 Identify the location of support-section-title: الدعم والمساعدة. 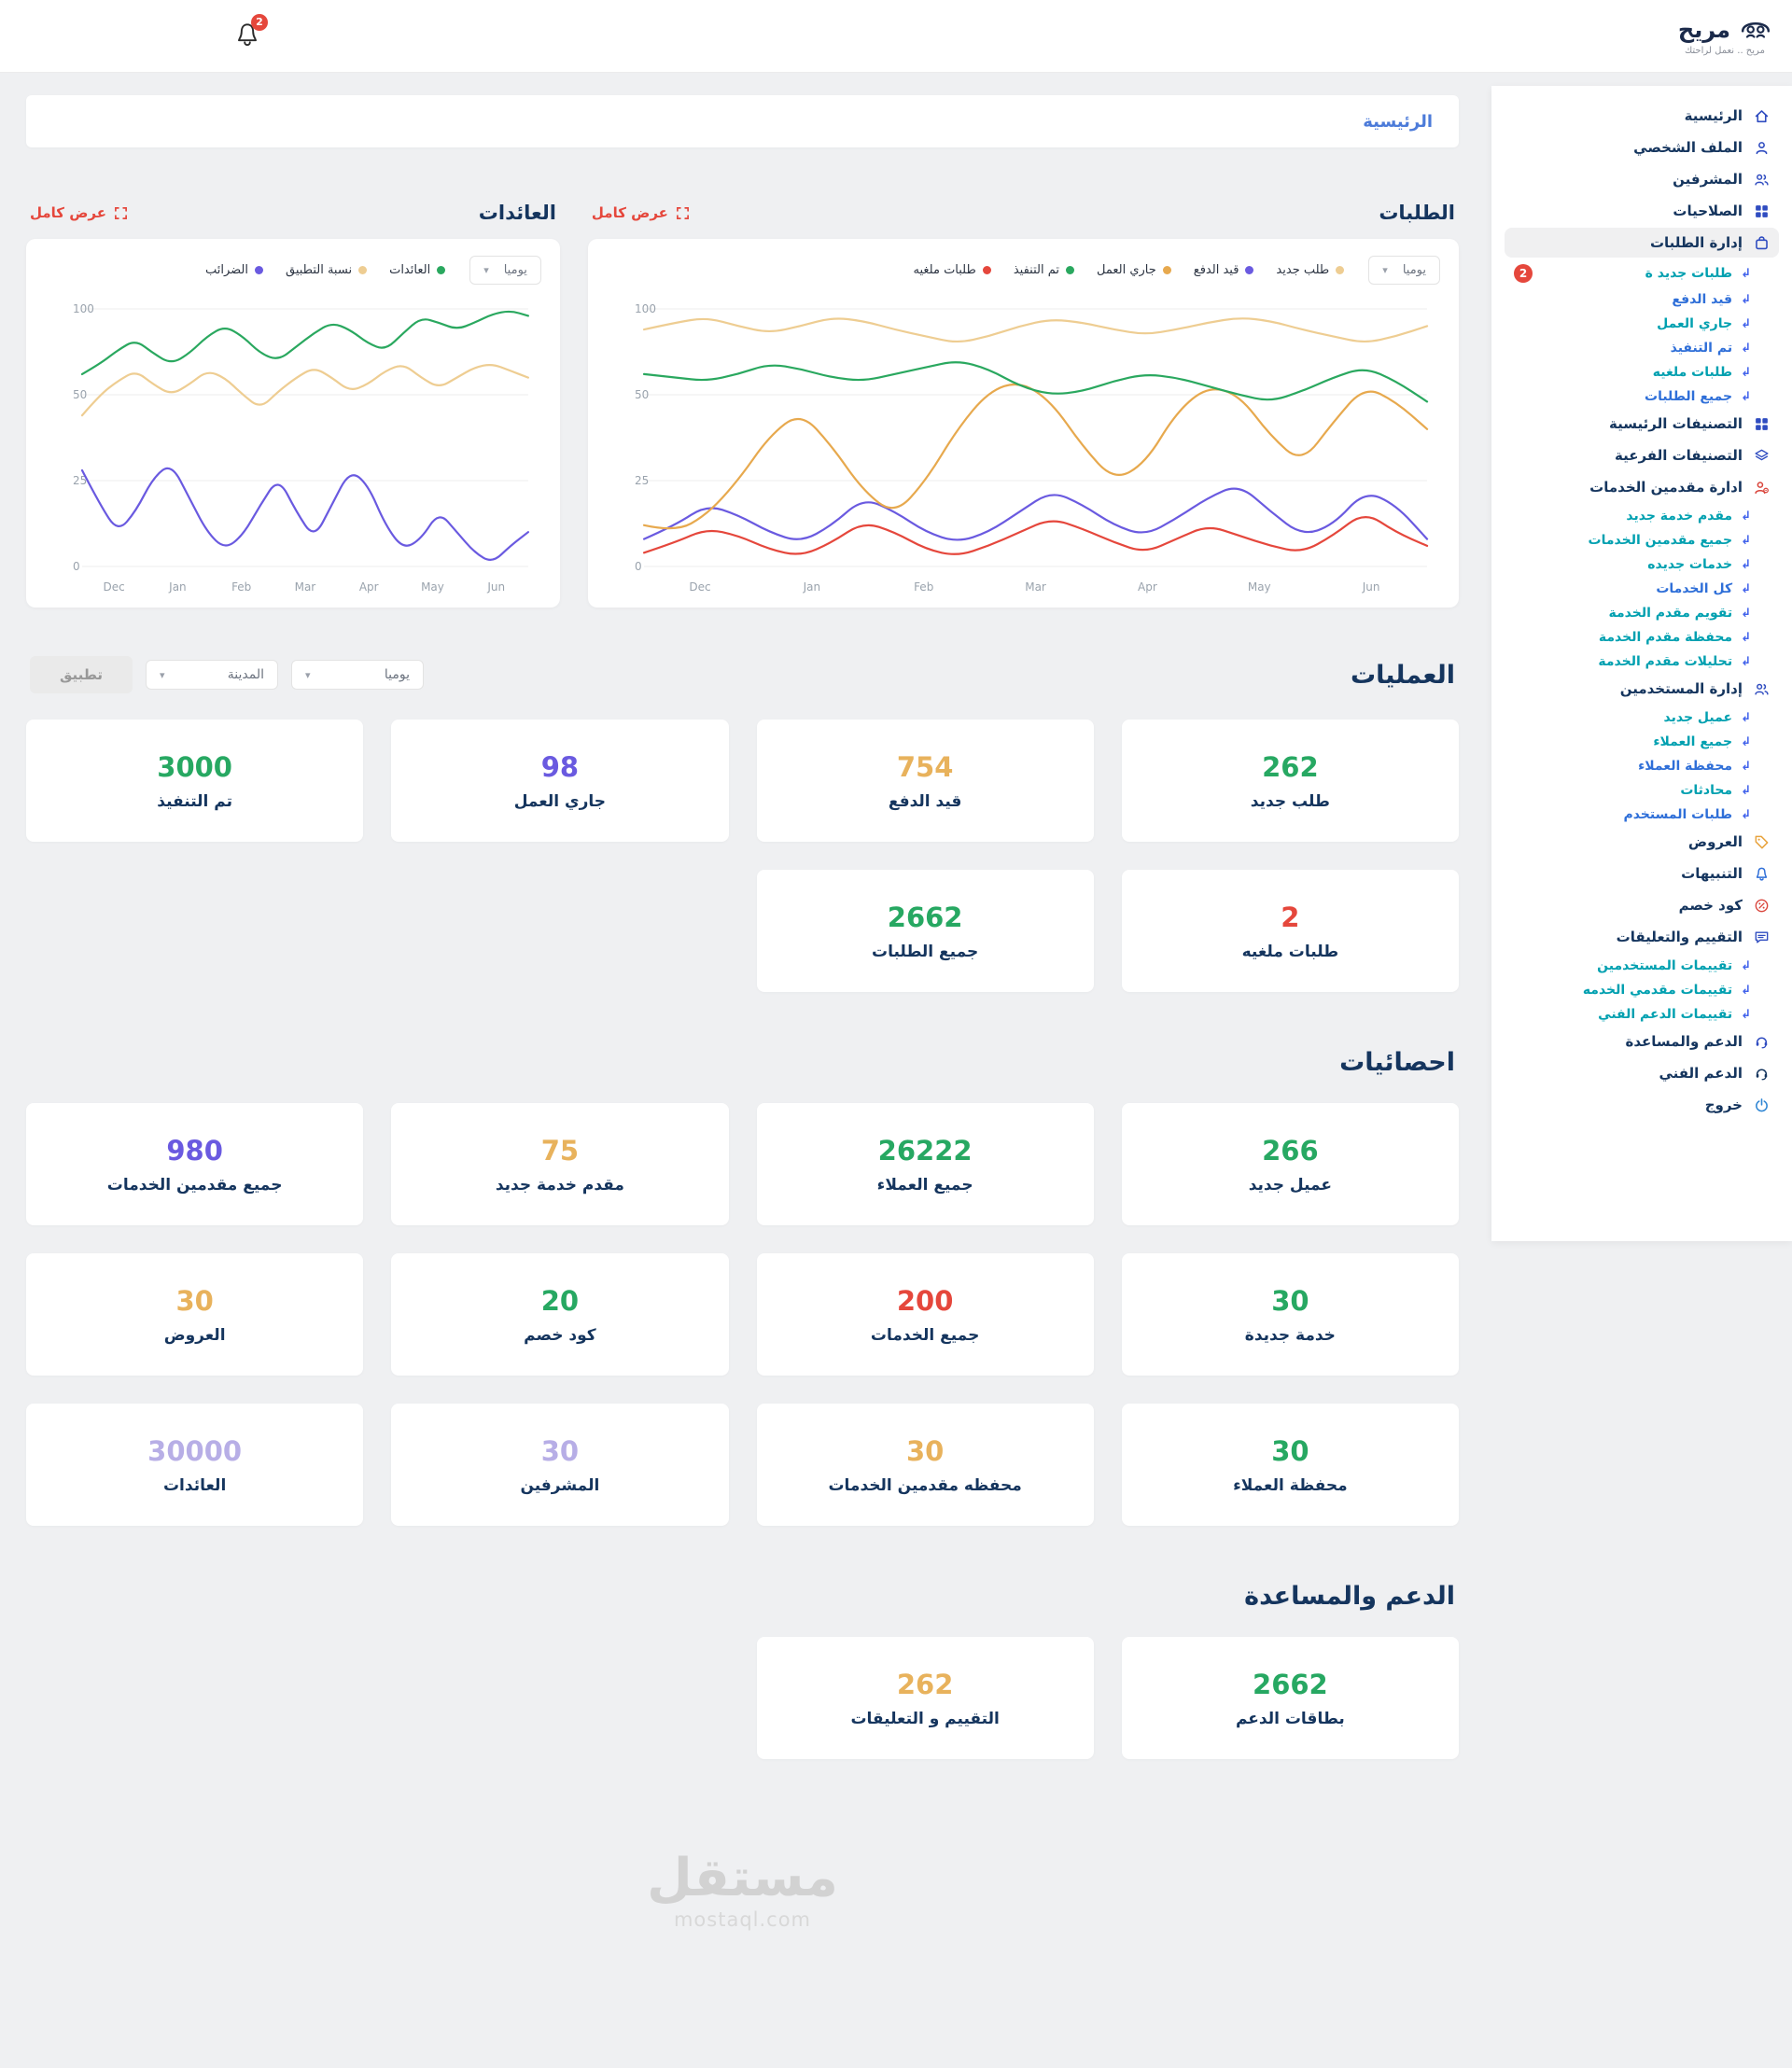
(1349, 1596).